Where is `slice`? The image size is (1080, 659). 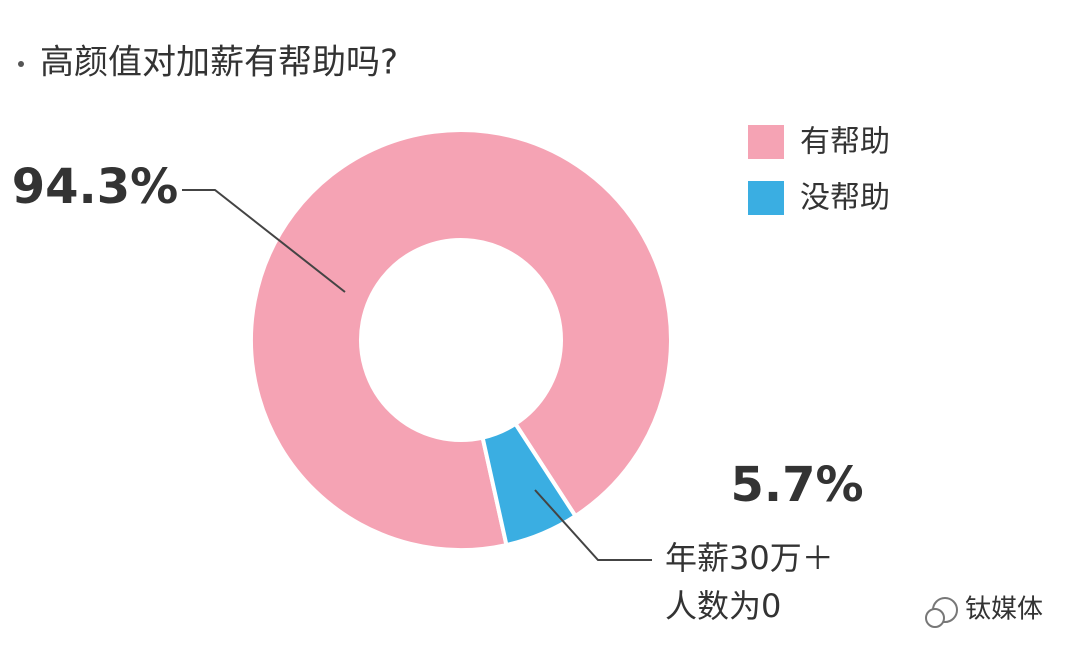
slice is located at coordinates (529, 484).